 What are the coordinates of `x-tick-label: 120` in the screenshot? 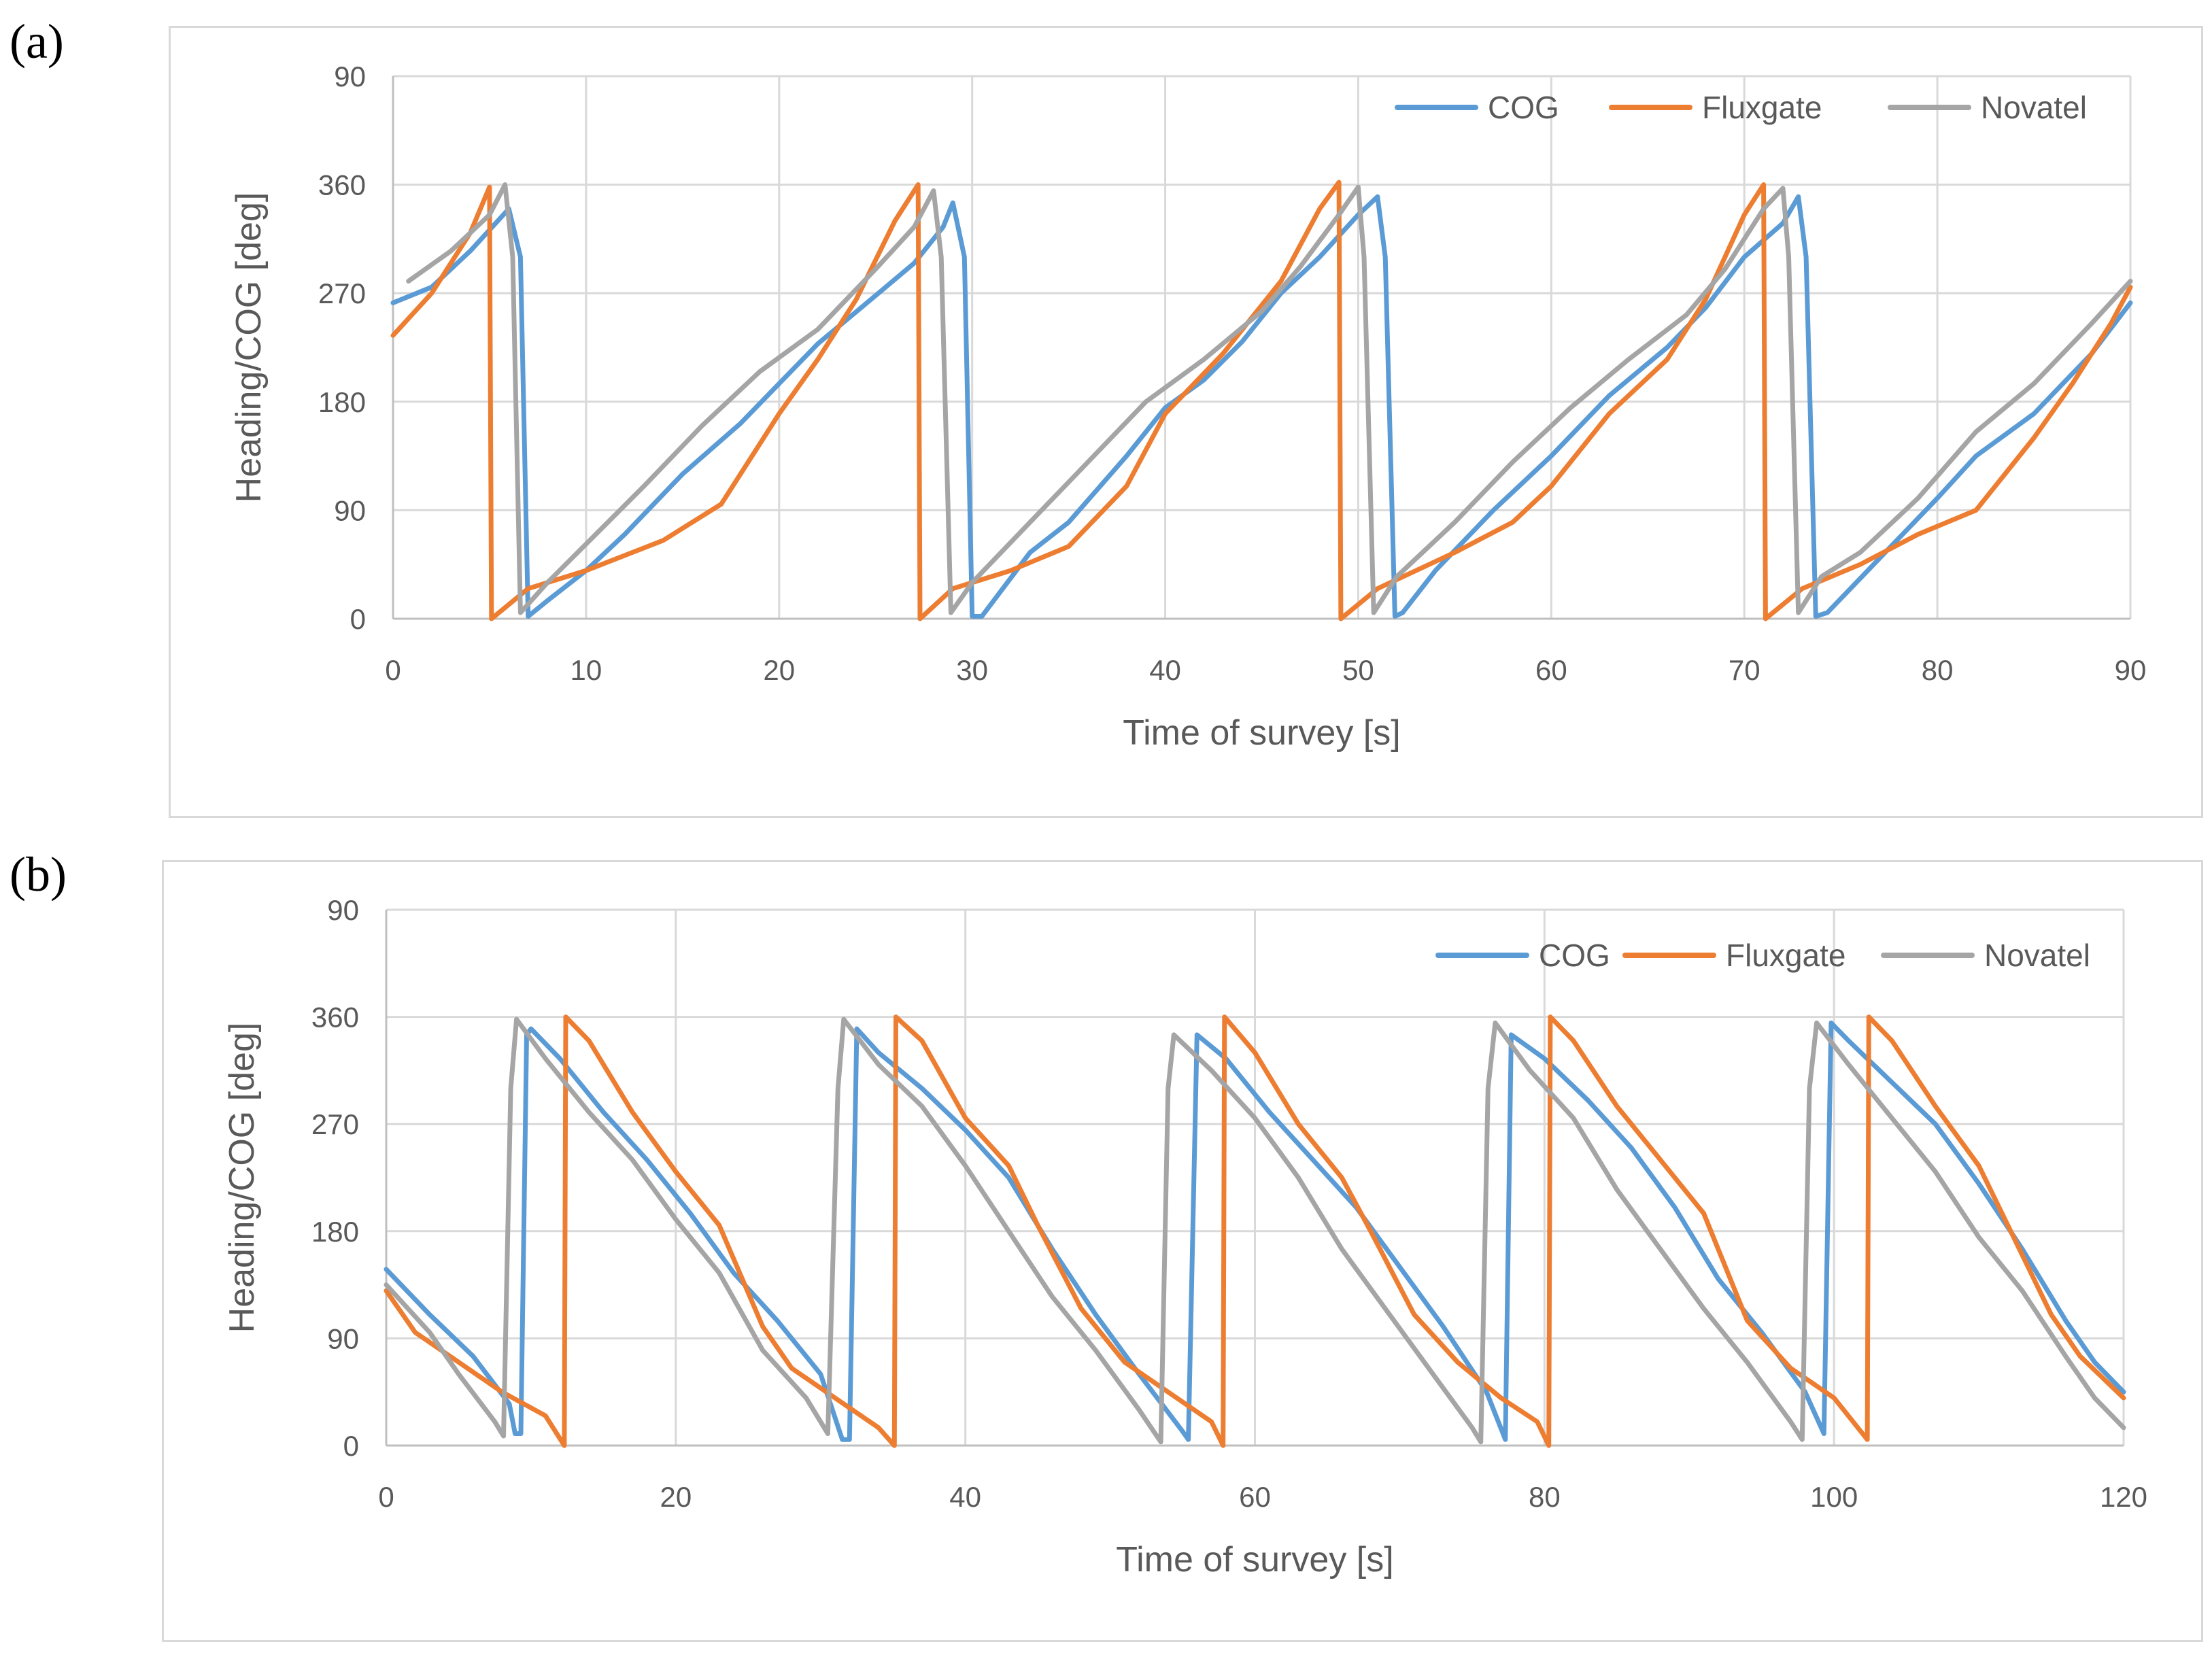 It's located at (2123, 1497).